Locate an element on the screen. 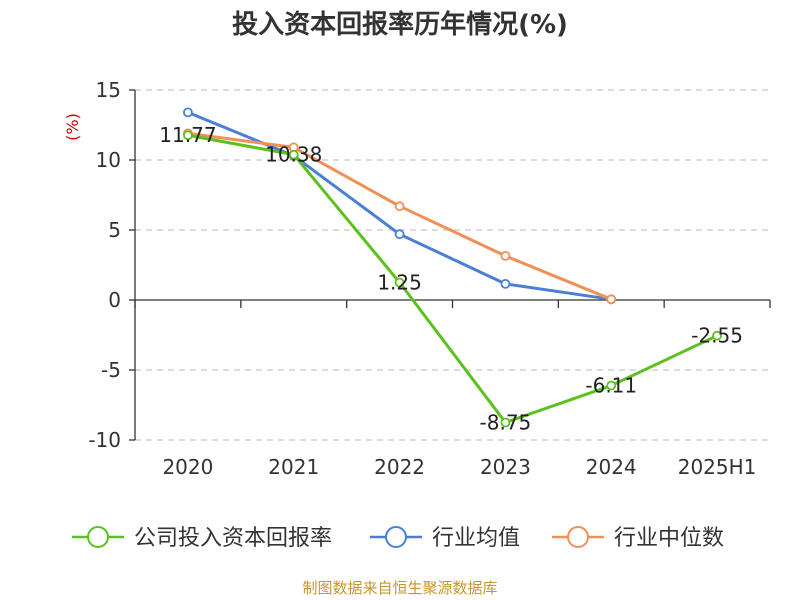 The image size is (800, 600). y-tick-label: -10 is located at coordinates (104, 440).